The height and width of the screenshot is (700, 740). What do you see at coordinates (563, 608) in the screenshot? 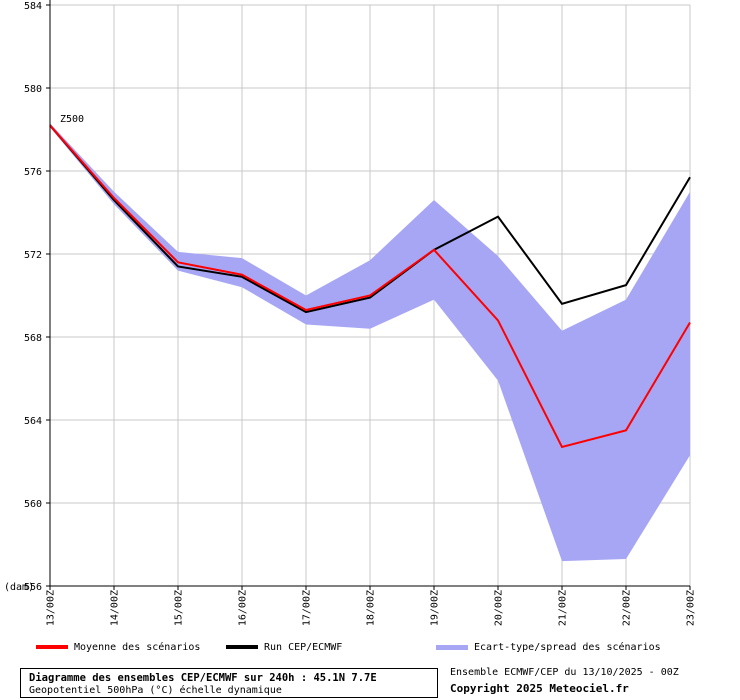
I see `x-tick-label: 21/00Z` at bounding box center [563, 608].